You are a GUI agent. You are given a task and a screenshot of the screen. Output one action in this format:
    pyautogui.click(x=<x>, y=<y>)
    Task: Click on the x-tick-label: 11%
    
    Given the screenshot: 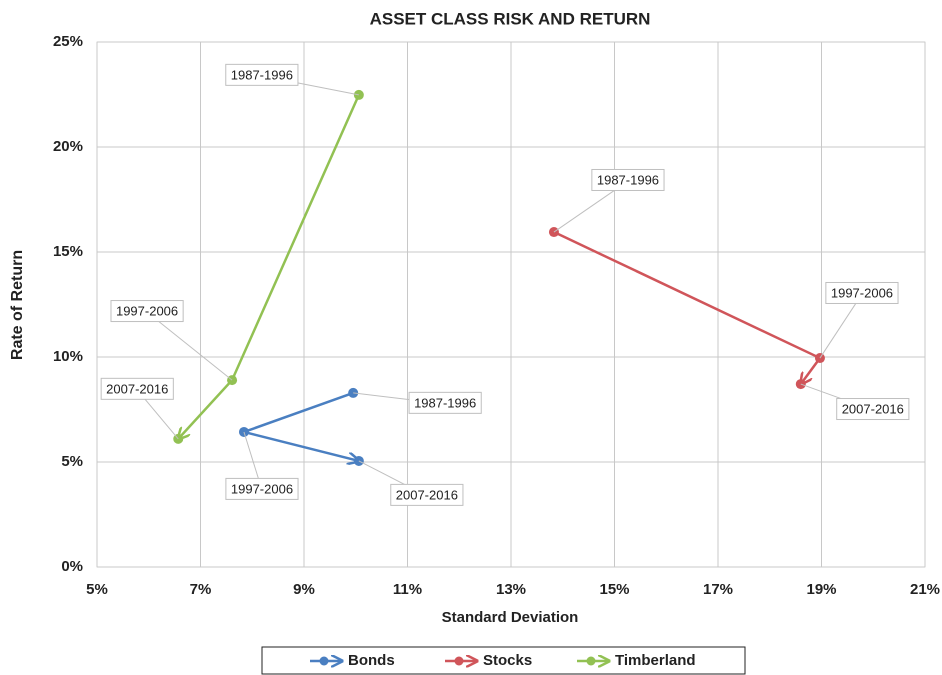 What is the action you would take?
    pyautogui.click(x=407, y=589)
    